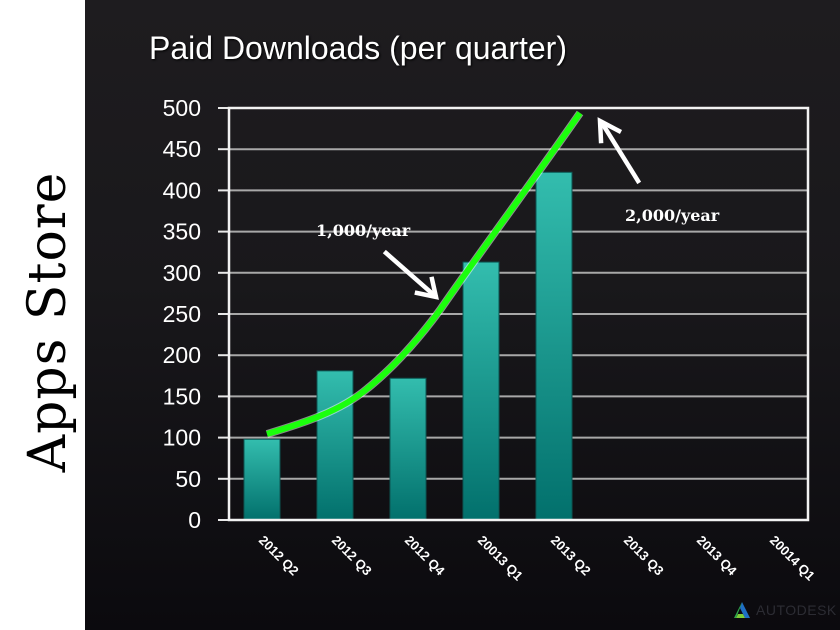 The height and width of the screenshot is (630, 840). What do you see at coordinates (717, 556) in the screenshot?
I see `x-tick-label: 2013 Q4` at bounding box center [717, 556].